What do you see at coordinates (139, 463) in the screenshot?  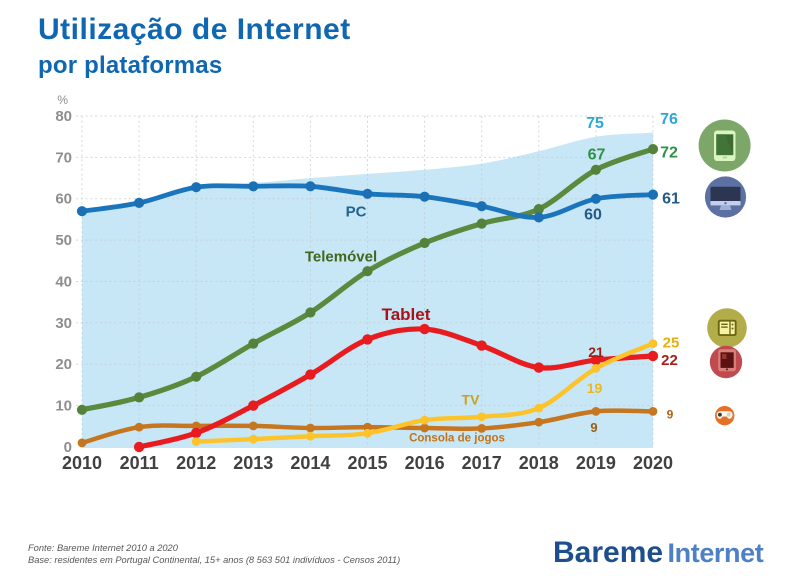 I see `svg-text: 2011` at bounding box center [139, 463].